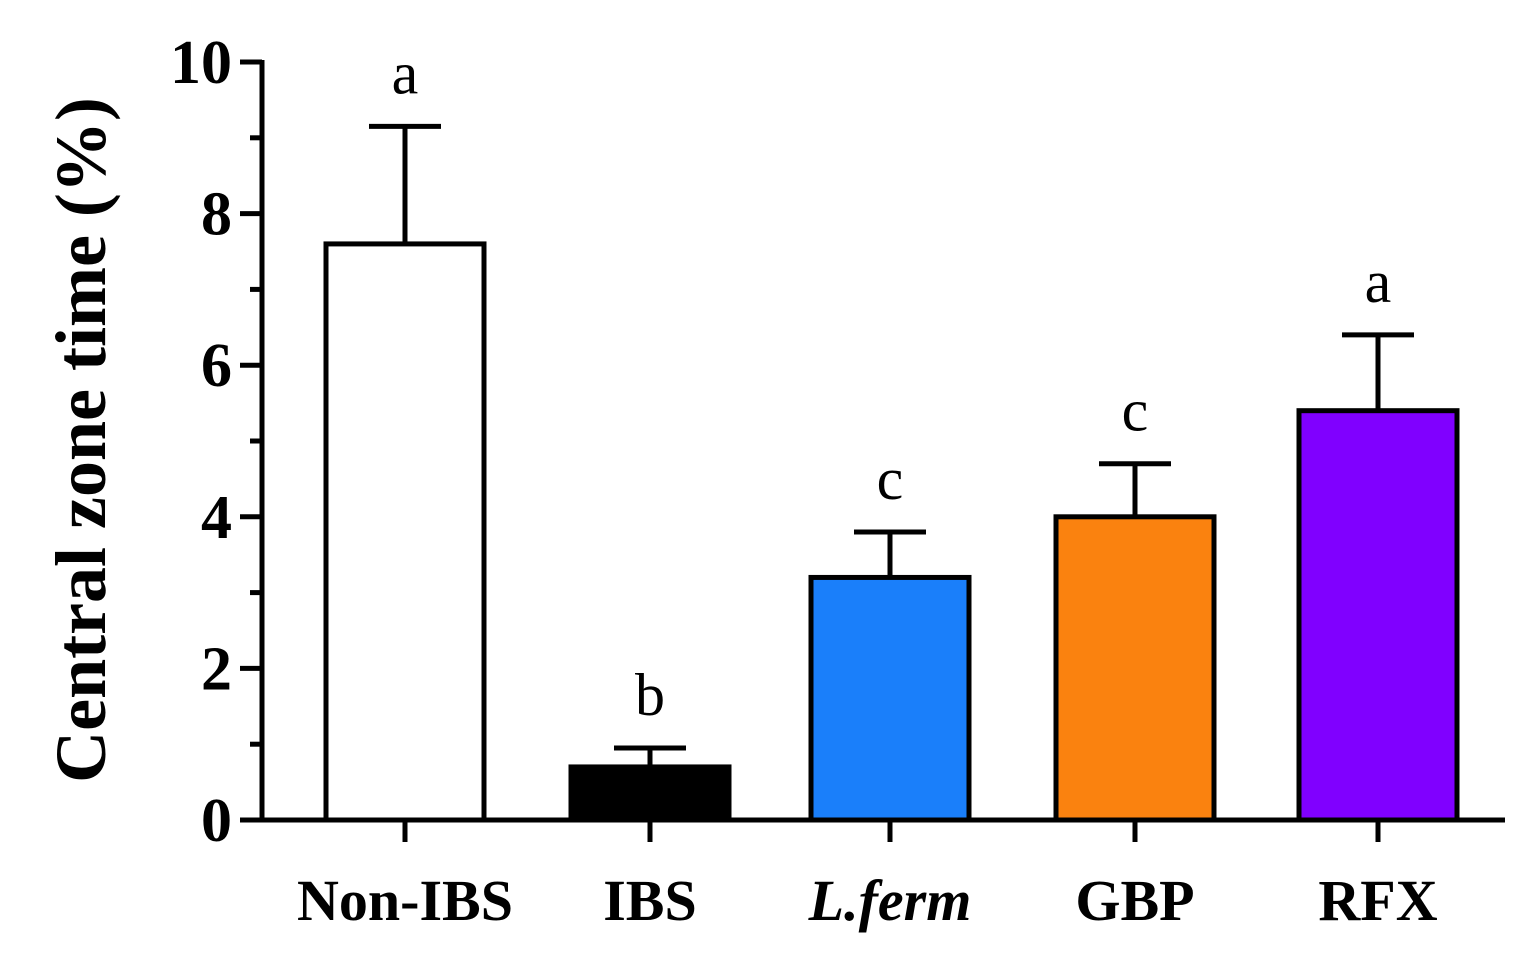  I want to click on x-tick-label: L.ferm, so click(890, 900).